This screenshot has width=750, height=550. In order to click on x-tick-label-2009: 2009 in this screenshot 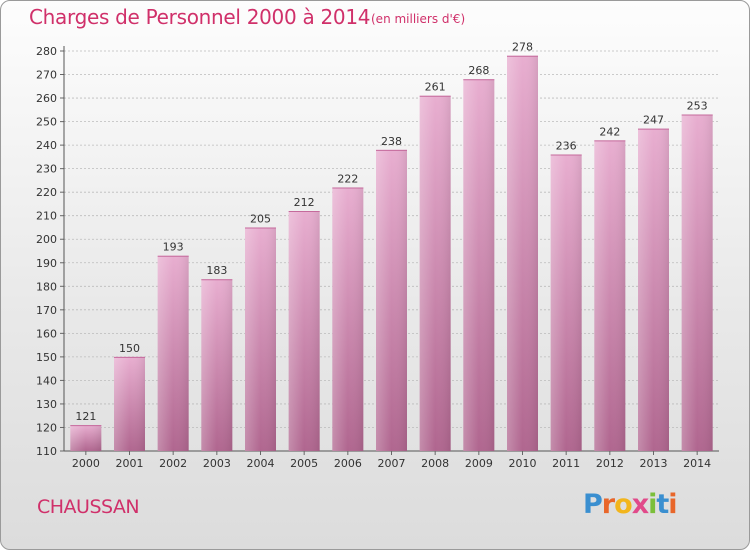, I will do `click(479, 463)`.